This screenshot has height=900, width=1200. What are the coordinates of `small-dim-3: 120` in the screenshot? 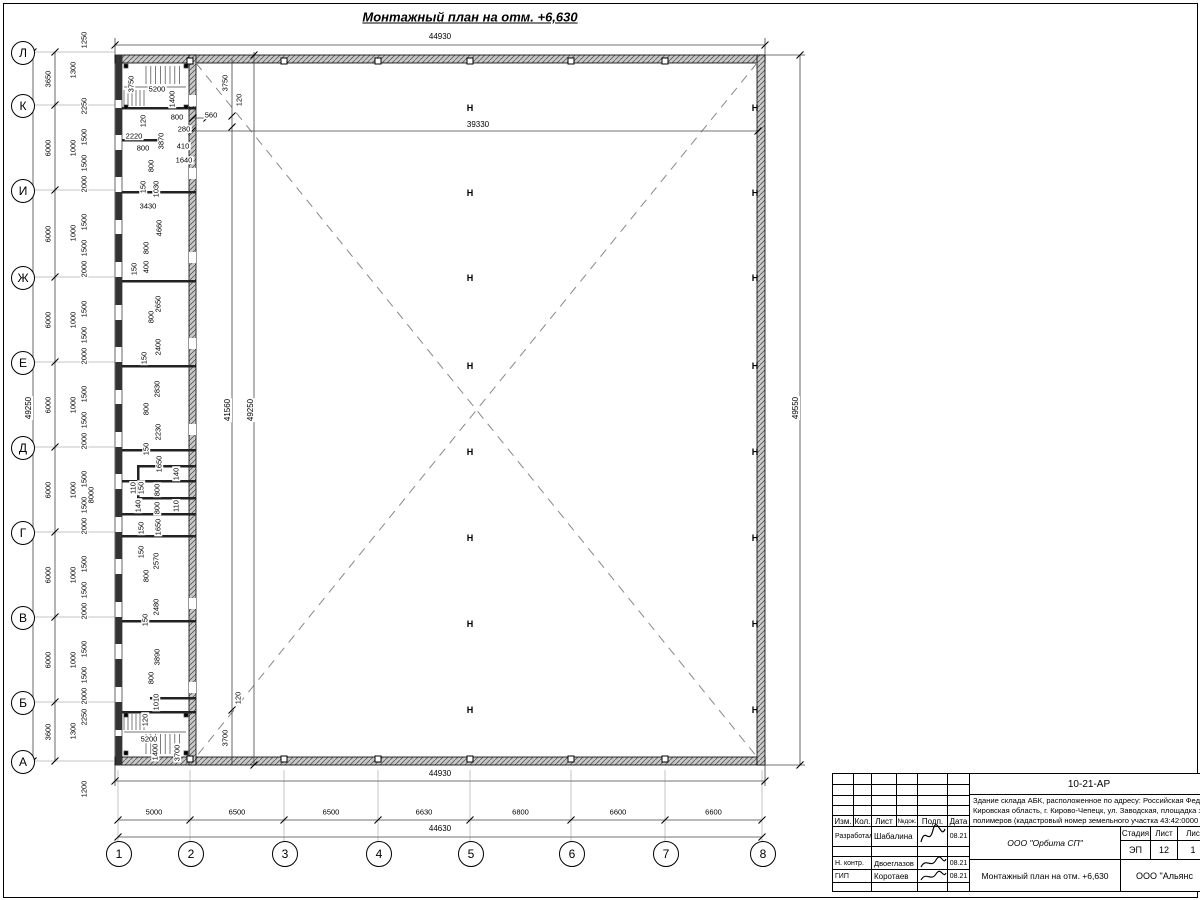 It's located at (143, 121).